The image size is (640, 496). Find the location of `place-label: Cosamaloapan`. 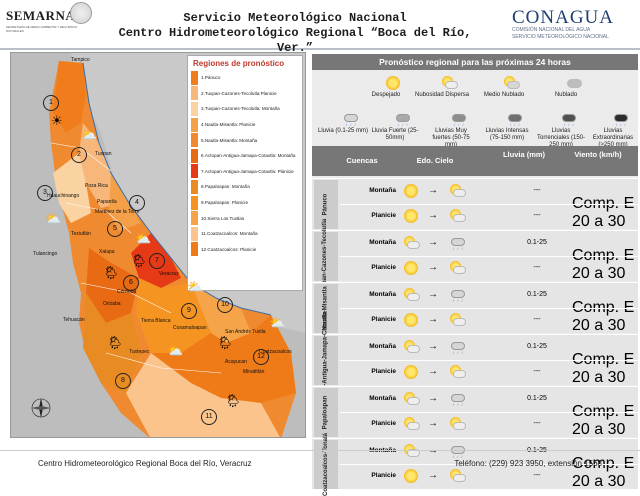

place-label: Cosamaloapan is located at coordinates (190, 328).